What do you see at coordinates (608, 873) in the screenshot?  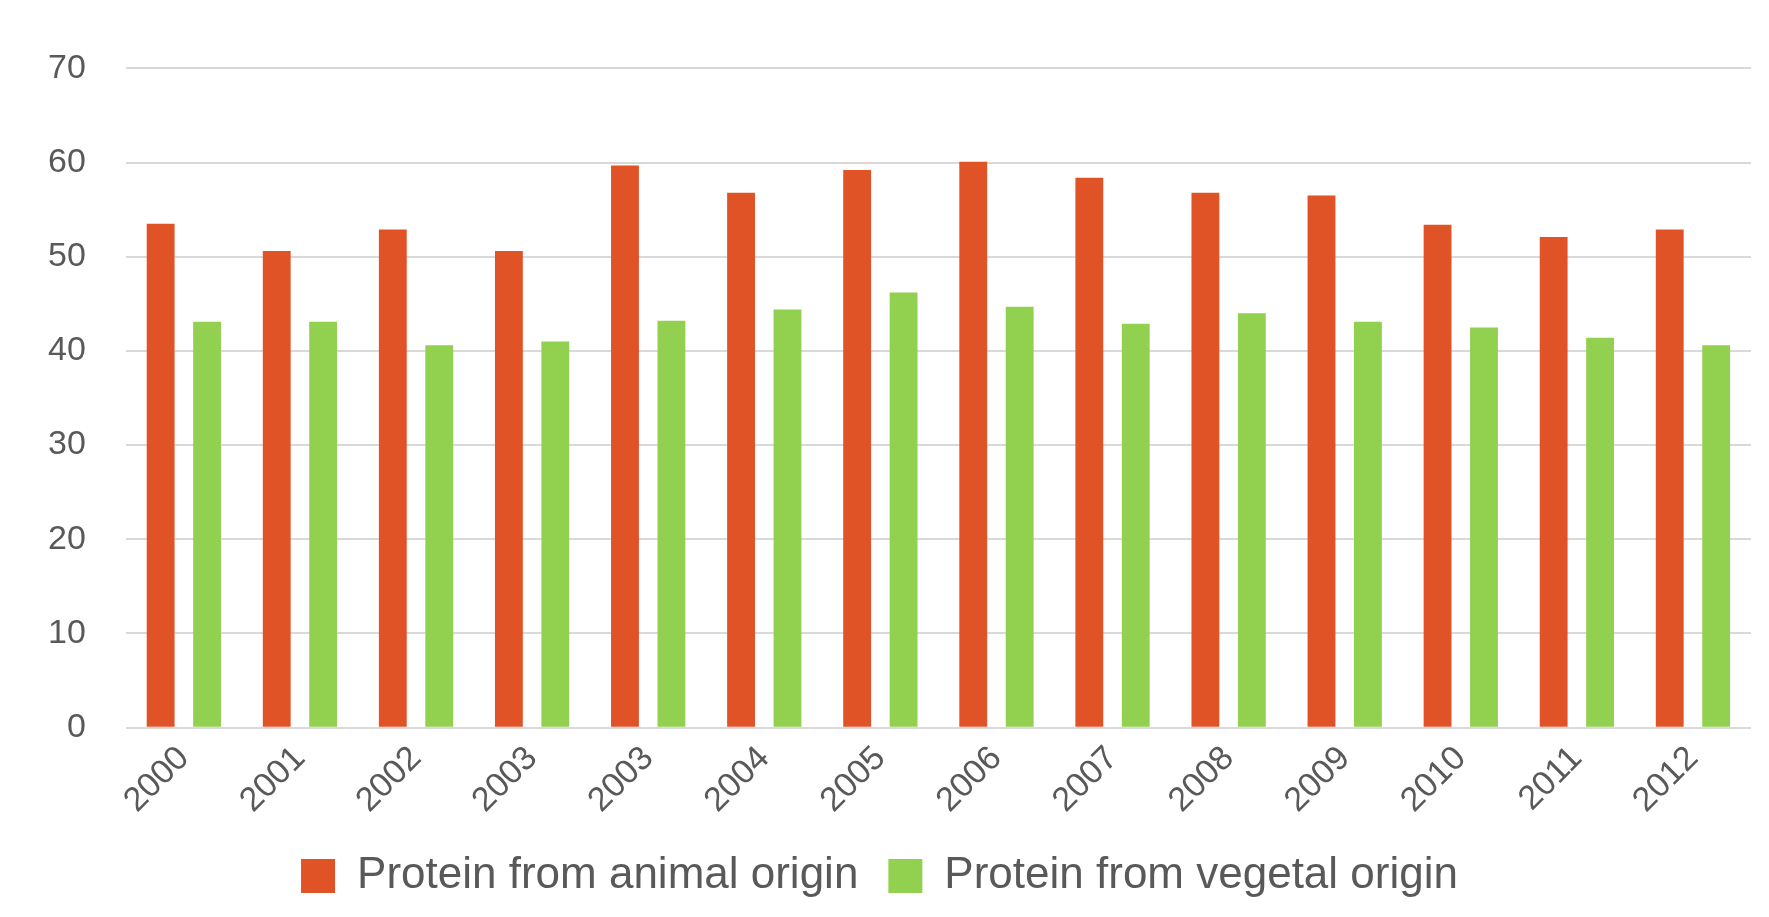 I see `legend-label: Protein from animal origin` at bounding box center [608, 873].